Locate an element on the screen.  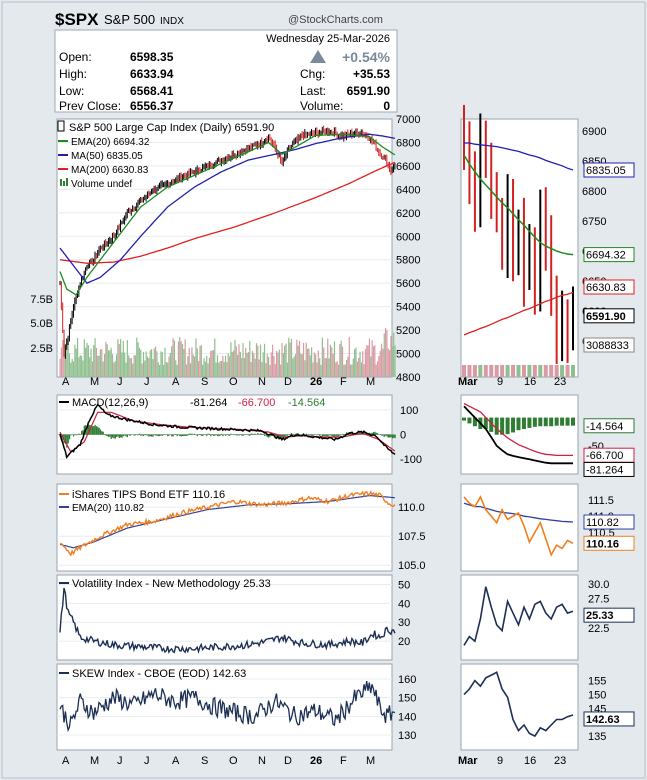
zoom-tip-y-tick: 111.5 is located at coordinates (601, 501).